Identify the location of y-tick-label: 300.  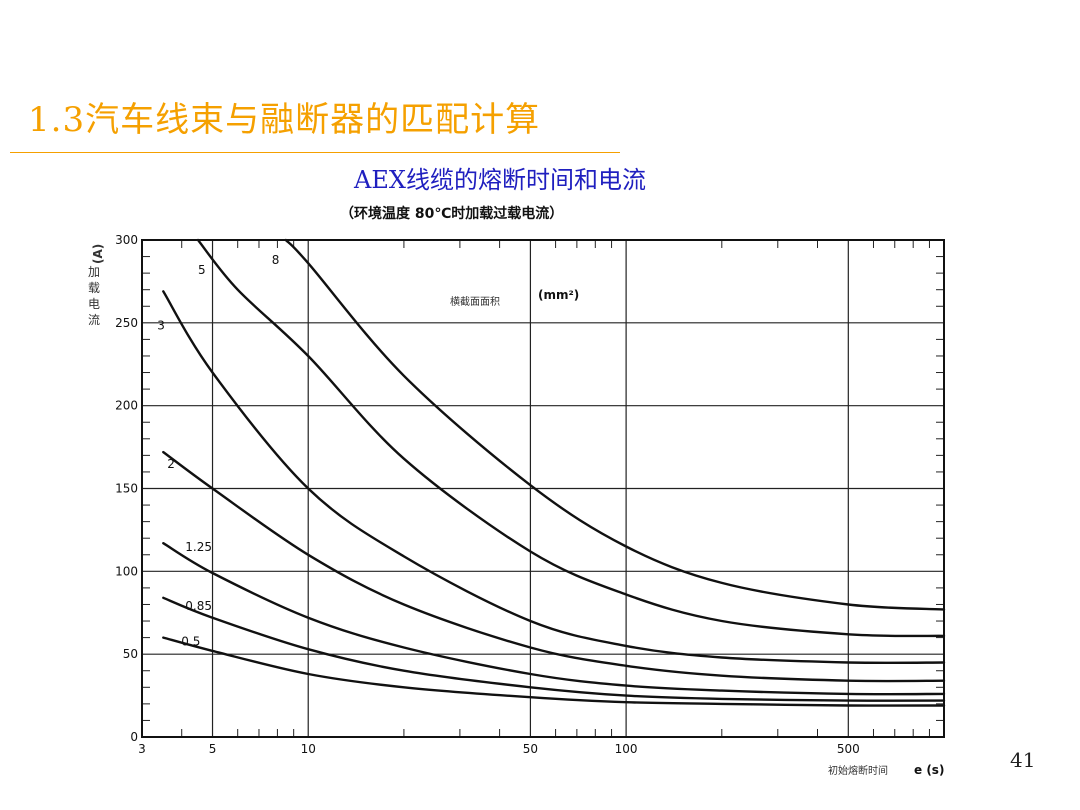
(126, 240).